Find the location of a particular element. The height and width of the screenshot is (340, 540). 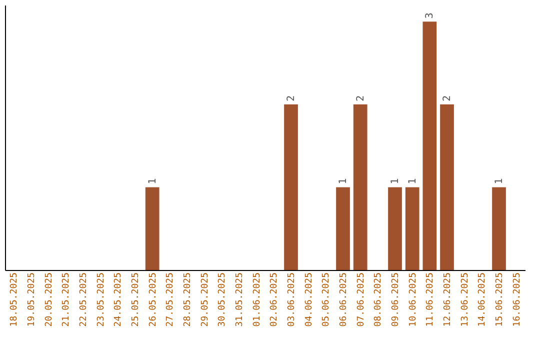

x-tick-label: 31.05.2025 is located at coordinates (240, 299).